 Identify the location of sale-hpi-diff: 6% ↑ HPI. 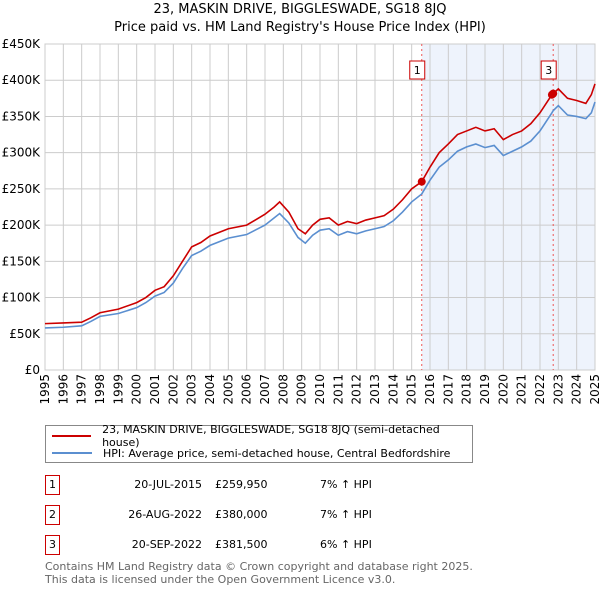
(346, 544).